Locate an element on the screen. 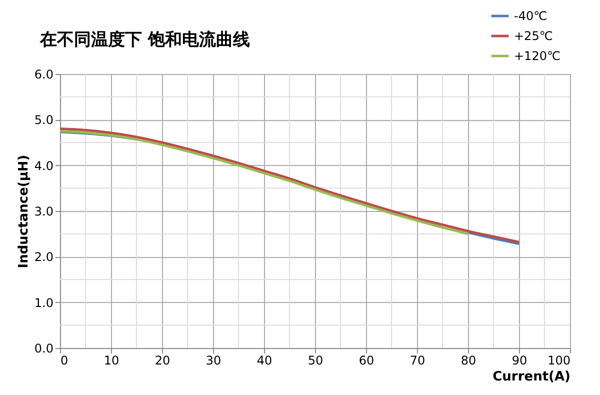 Image resolution: width=600 pixels, height=395 pixels. y-tick-label: 2.0 is located at coordinates (44, 257).